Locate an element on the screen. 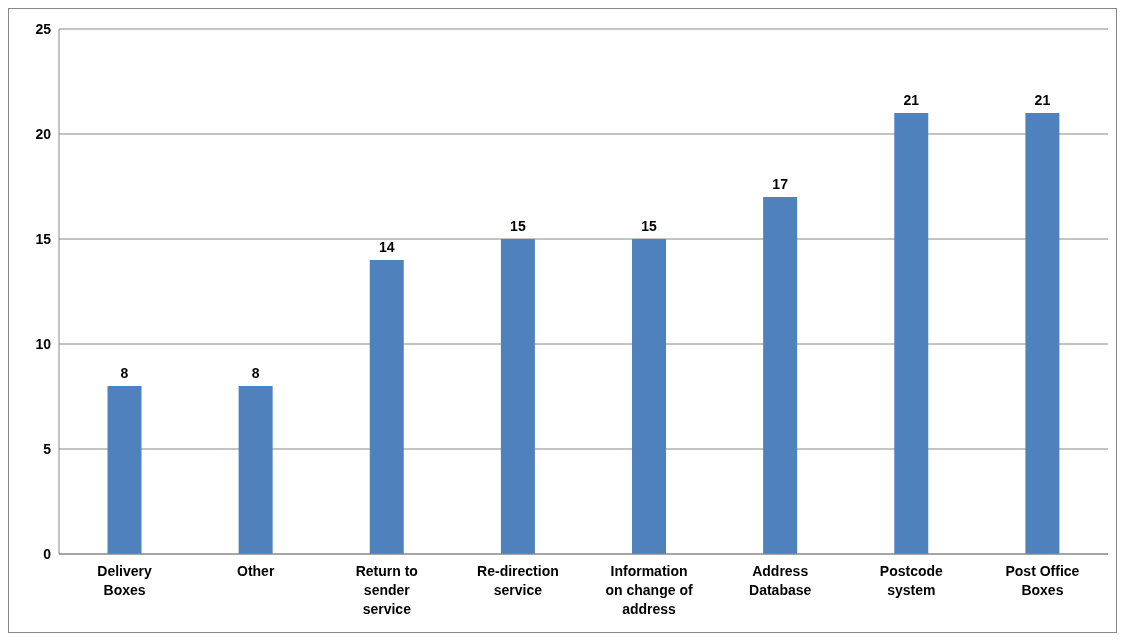 This screenshot has width=1125, height=641. y-tick-label: 25 is located at coordinates (43, 28).